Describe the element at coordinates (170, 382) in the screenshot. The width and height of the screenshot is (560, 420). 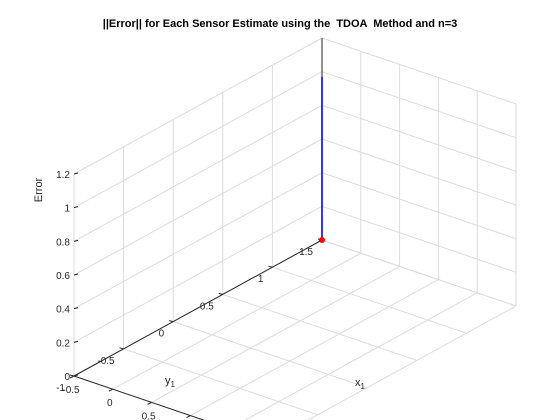
I see `y-axis-label: y1` at that location.